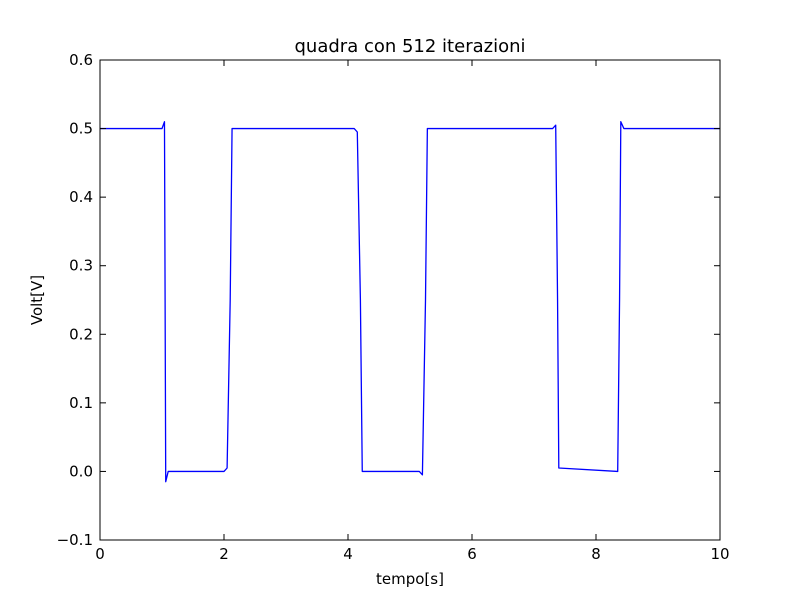 This screenshot has width=800, height=600. What do you see at coordinates (410, 579) in the screenshot?
I see `x-axis-label: tempo[s]` at bounding box center [410, 579].